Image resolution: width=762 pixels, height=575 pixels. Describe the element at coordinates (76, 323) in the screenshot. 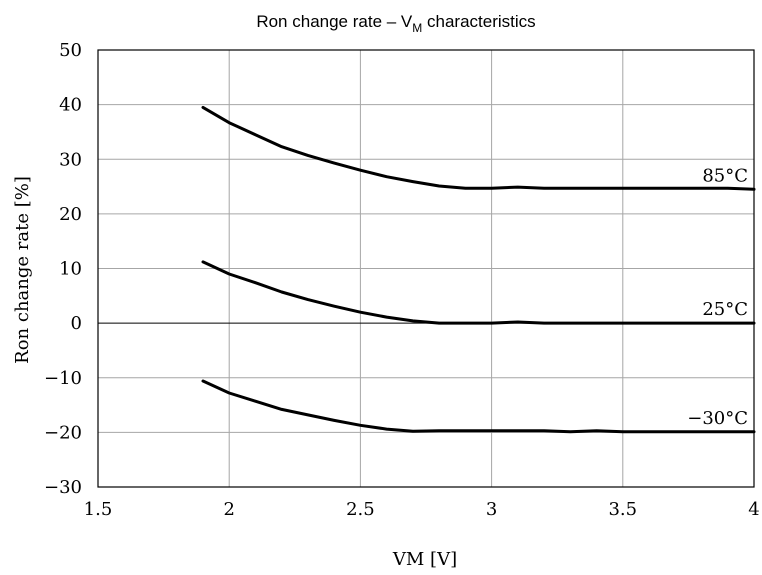

I see `y-tick-label: 0` at that location.